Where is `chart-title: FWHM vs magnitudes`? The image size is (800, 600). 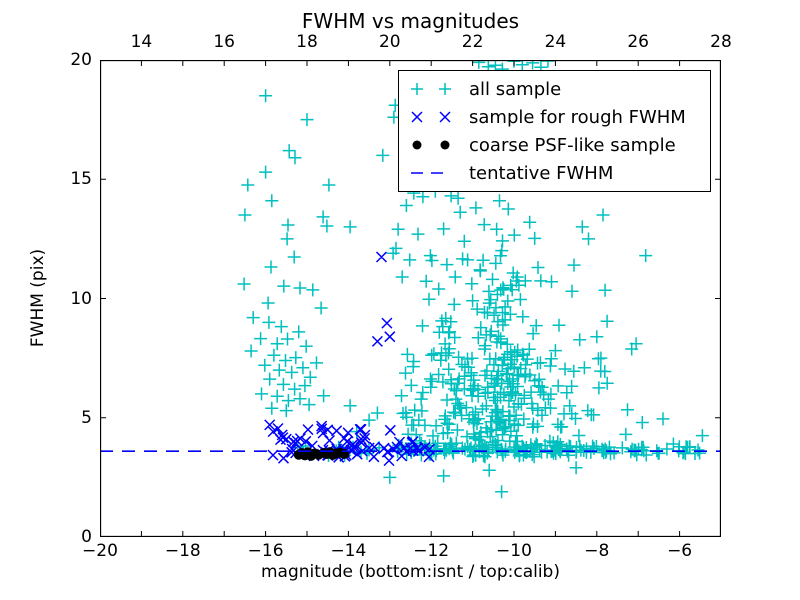 chart-title: FWHM vs magnitudes is located at coordinates (410, 21).